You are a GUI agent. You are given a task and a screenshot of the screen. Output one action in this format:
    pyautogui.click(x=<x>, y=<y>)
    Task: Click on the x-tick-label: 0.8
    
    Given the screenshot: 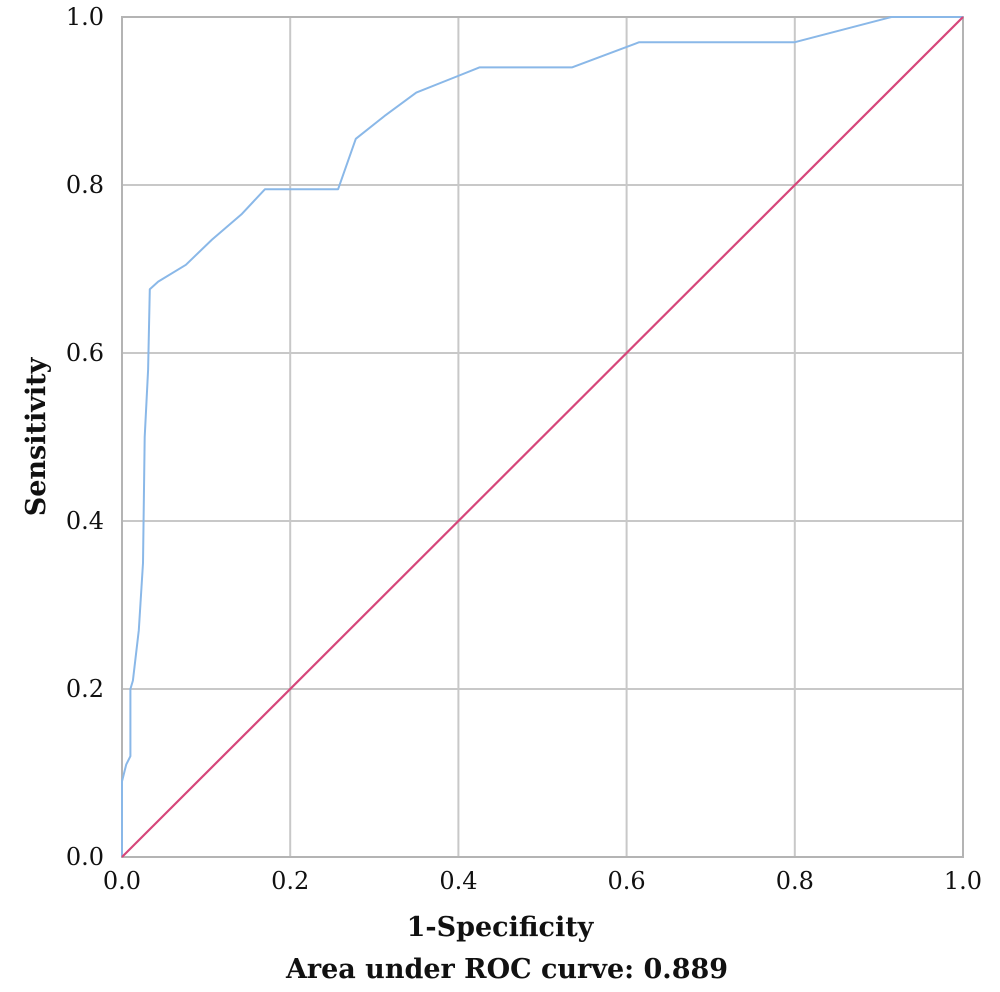 What is the action you would take?
    pyautogui.click(x=795, y=881)
    